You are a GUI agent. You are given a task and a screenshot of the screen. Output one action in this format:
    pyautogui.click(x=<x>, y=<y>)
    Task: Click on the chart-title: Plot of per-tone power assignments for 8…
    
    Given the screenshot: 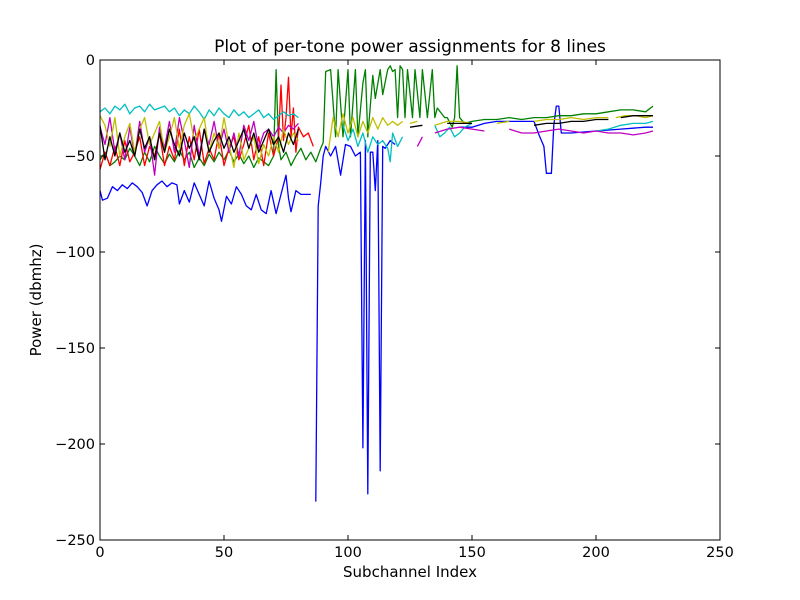 What is the action you would take?
    pyautogui.click(x=410, y=47)
    